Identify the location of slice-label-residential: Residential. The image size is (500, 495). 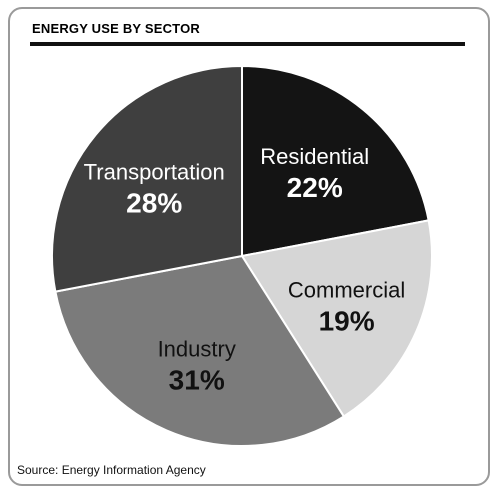
(314, 156).